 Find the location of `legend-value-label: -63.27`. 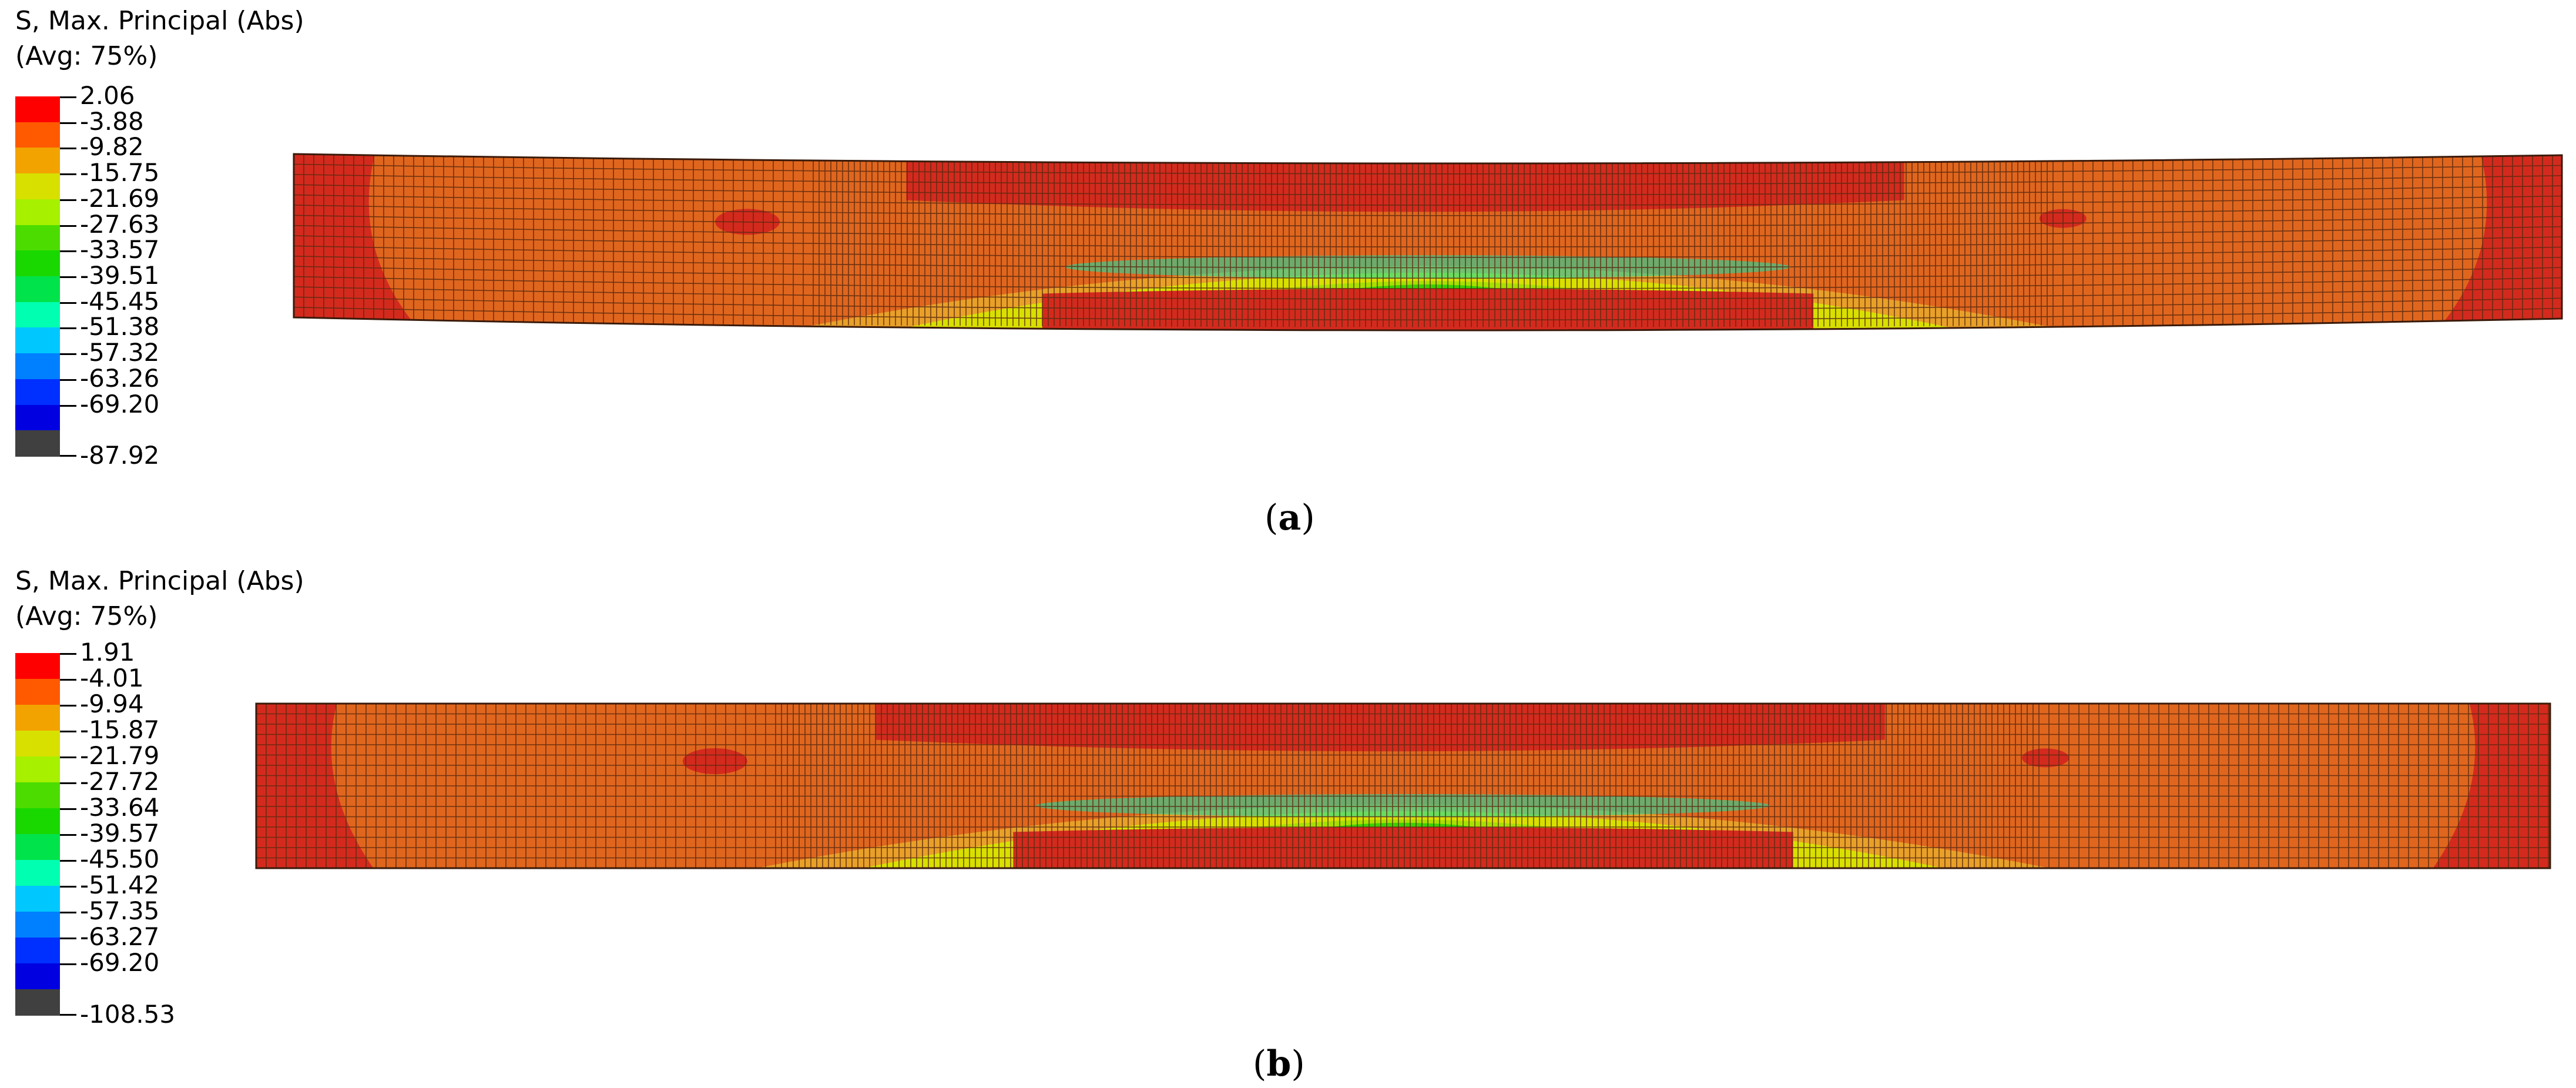

legend-value-label: -63.27 is located at coordinates (120, 936).